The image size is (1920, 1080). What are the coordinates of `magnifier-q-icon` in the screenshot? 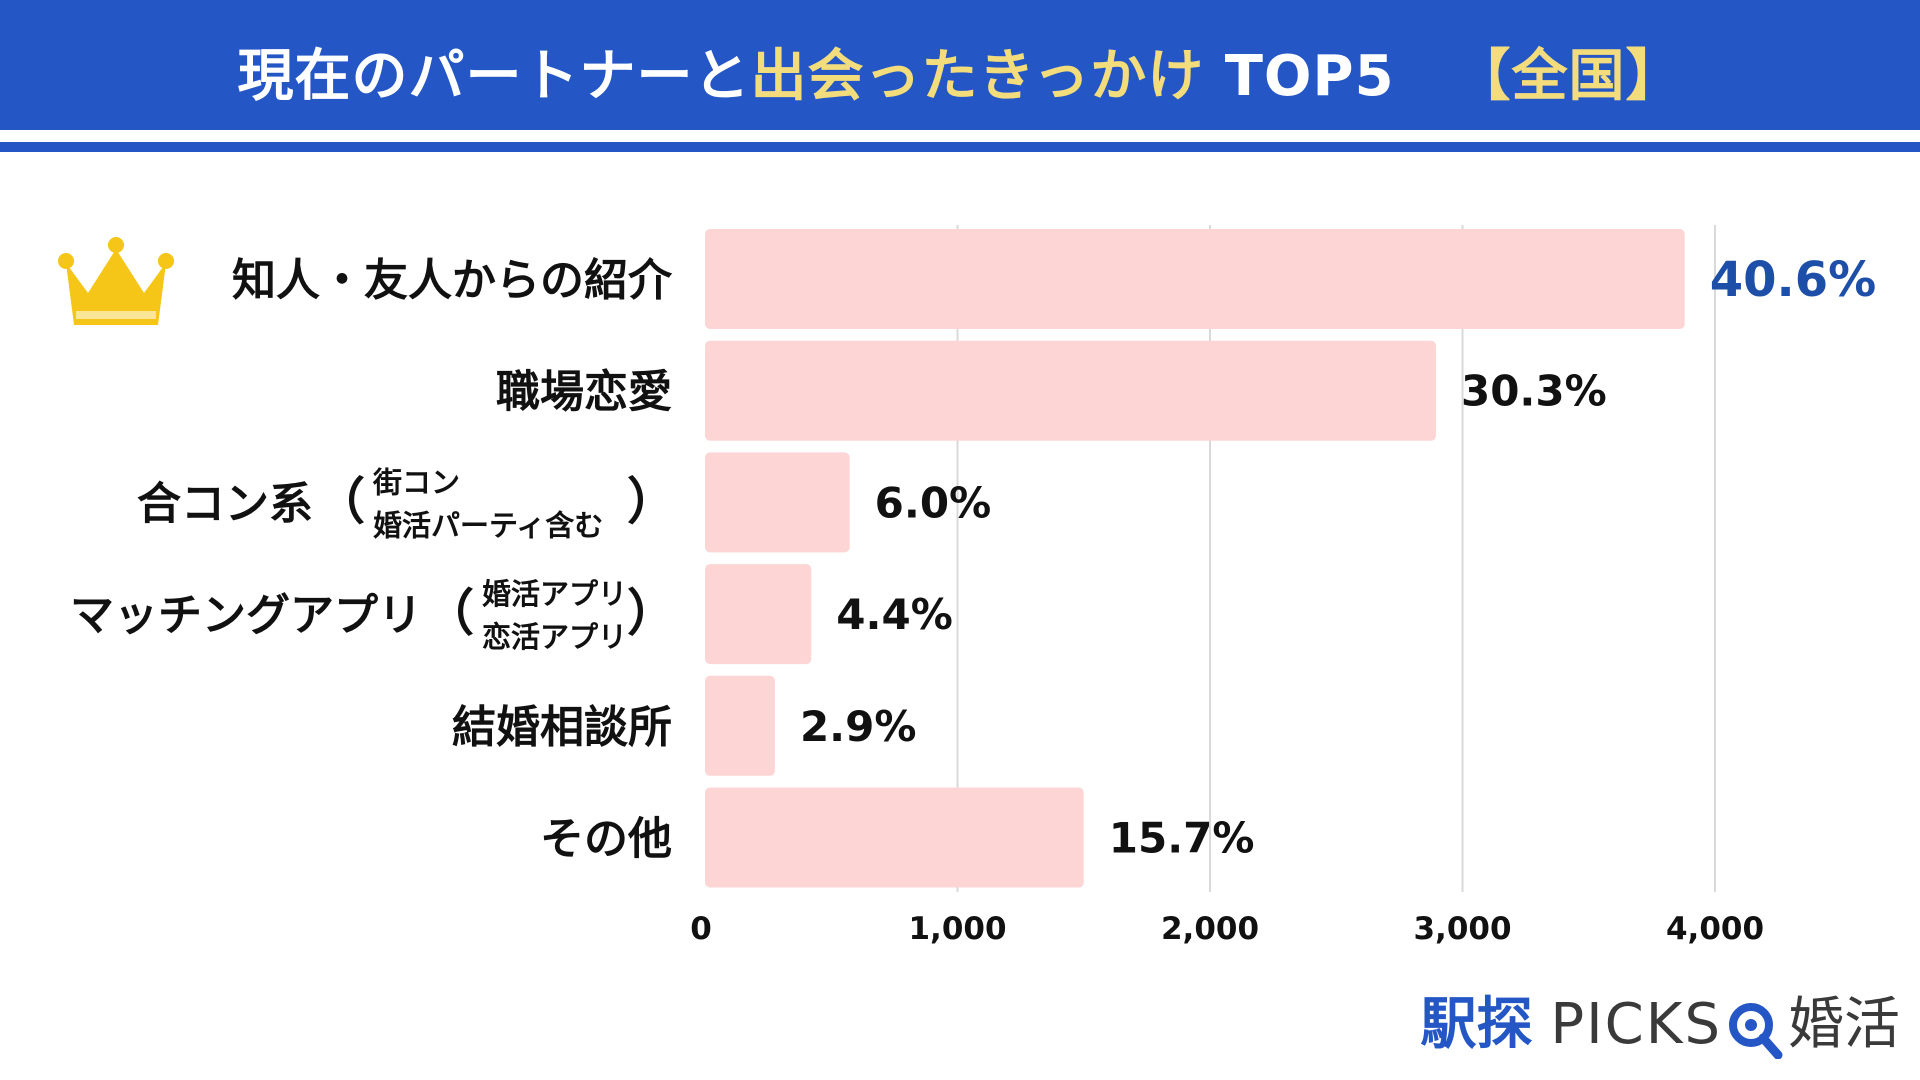 It's located at (1756, 1030).